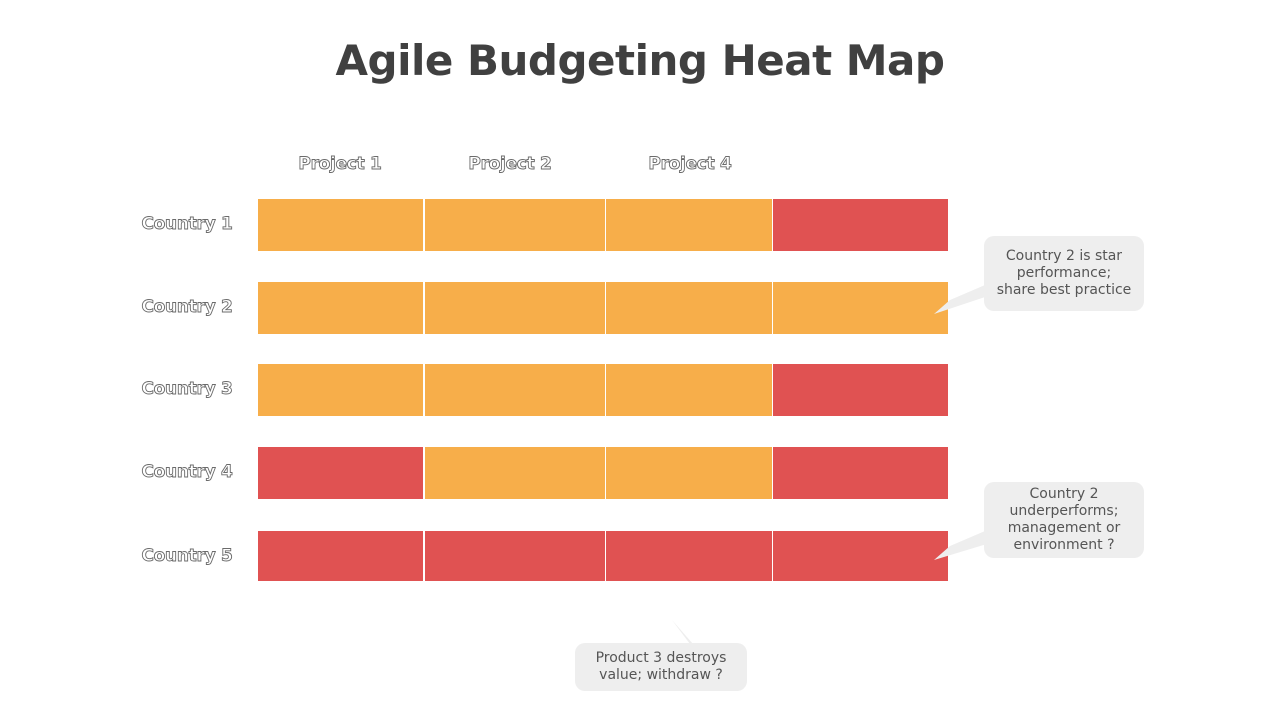 This screenshot has height=720, width=1280. What do you see at coordinates (187, 224) in the screenshot?
I see `row-label-1: Country 1` at bounding box center [187, 224].